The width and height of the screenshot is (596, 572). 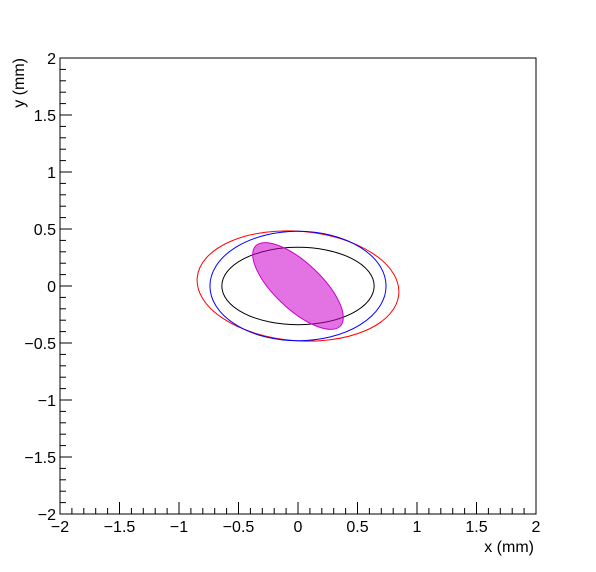 What do you see at coordinates (536, 527) in the screenshot?
I see `x-tick-label: 2` at bounding box center [536, 527].